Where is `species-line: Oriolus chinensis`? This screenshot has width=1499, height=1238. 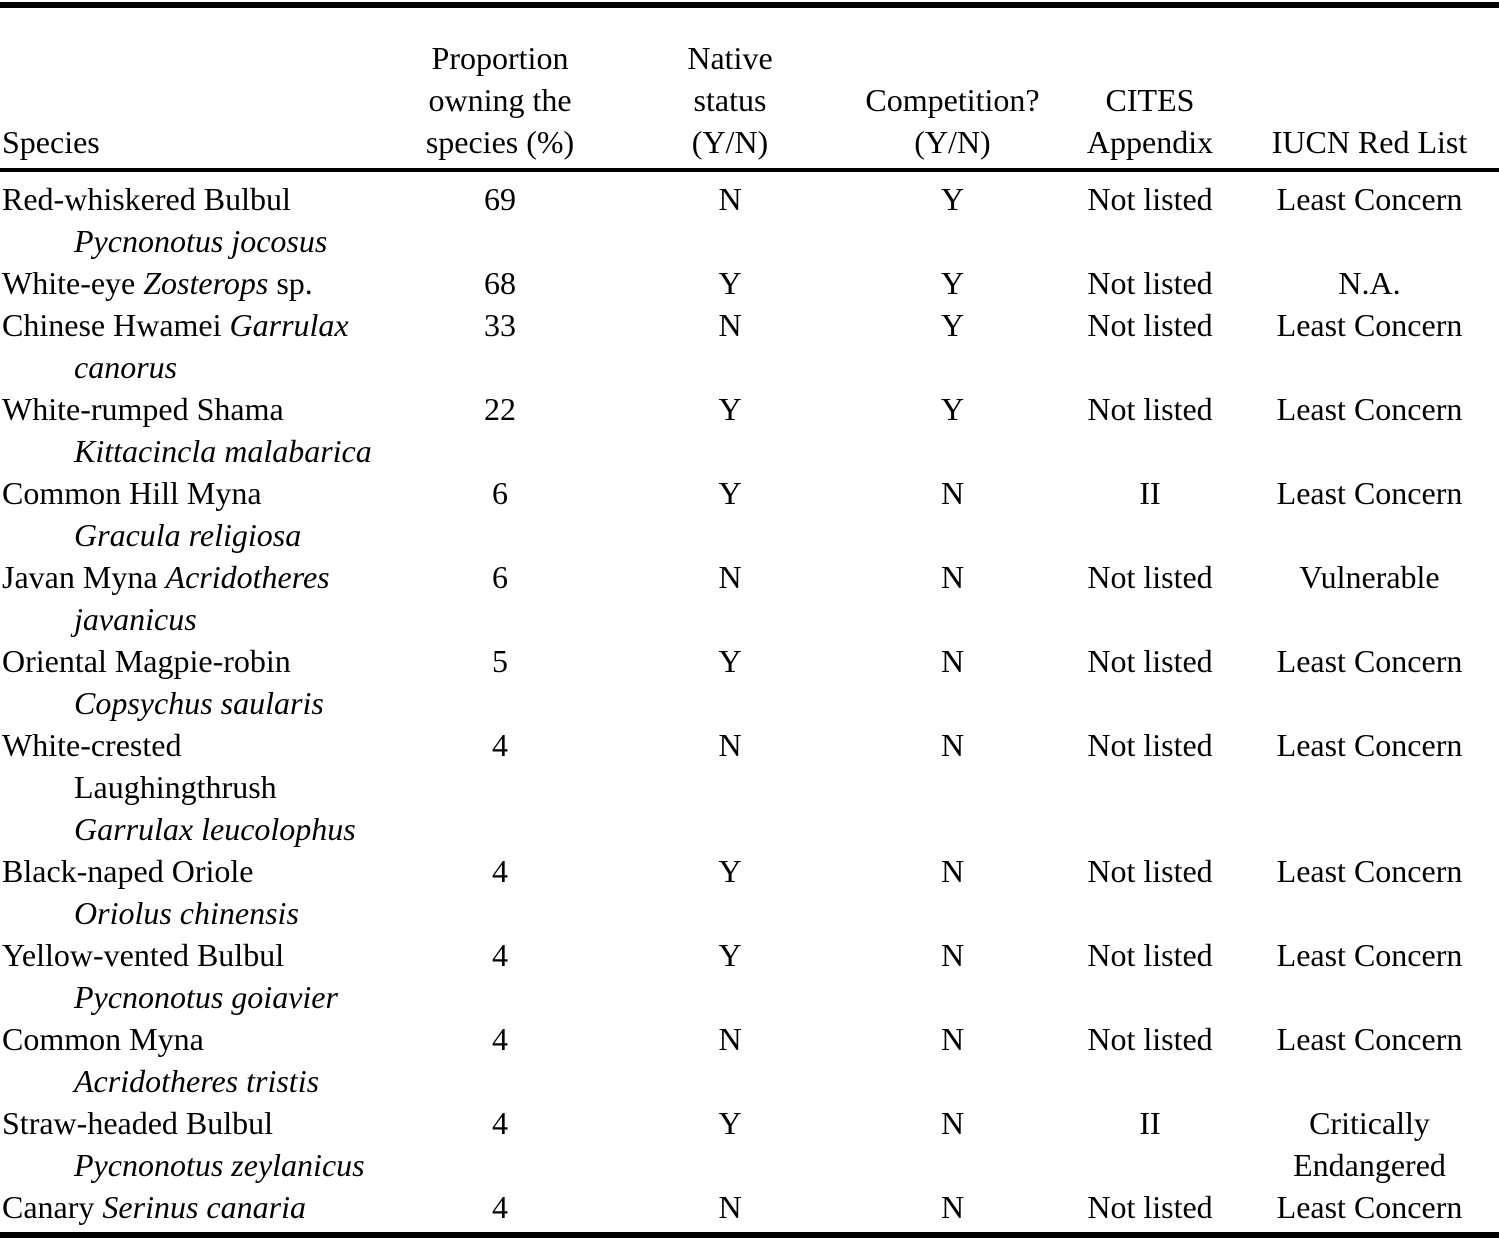
species-line: Oriolus chinensis is located at coordinates (193, 913).